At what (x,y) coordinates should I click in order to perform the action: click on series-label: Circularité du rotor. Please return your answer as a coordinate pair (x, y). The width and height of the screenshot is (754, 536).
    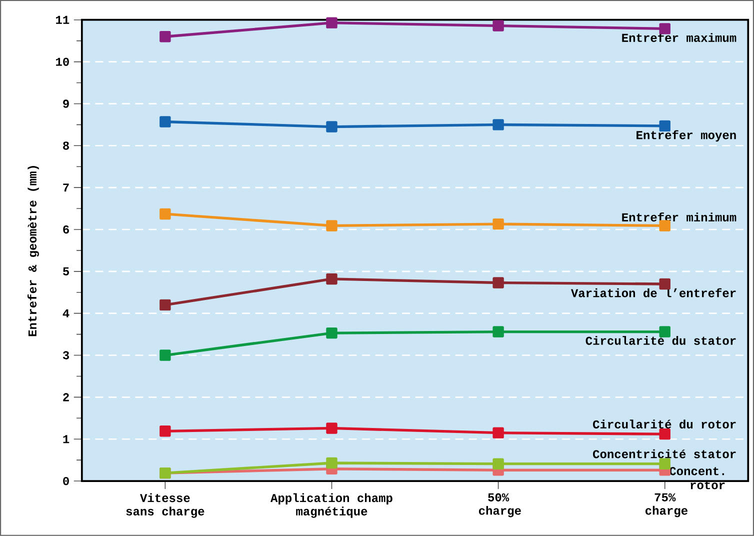
    Looking at the image, I should click on (664, 424).